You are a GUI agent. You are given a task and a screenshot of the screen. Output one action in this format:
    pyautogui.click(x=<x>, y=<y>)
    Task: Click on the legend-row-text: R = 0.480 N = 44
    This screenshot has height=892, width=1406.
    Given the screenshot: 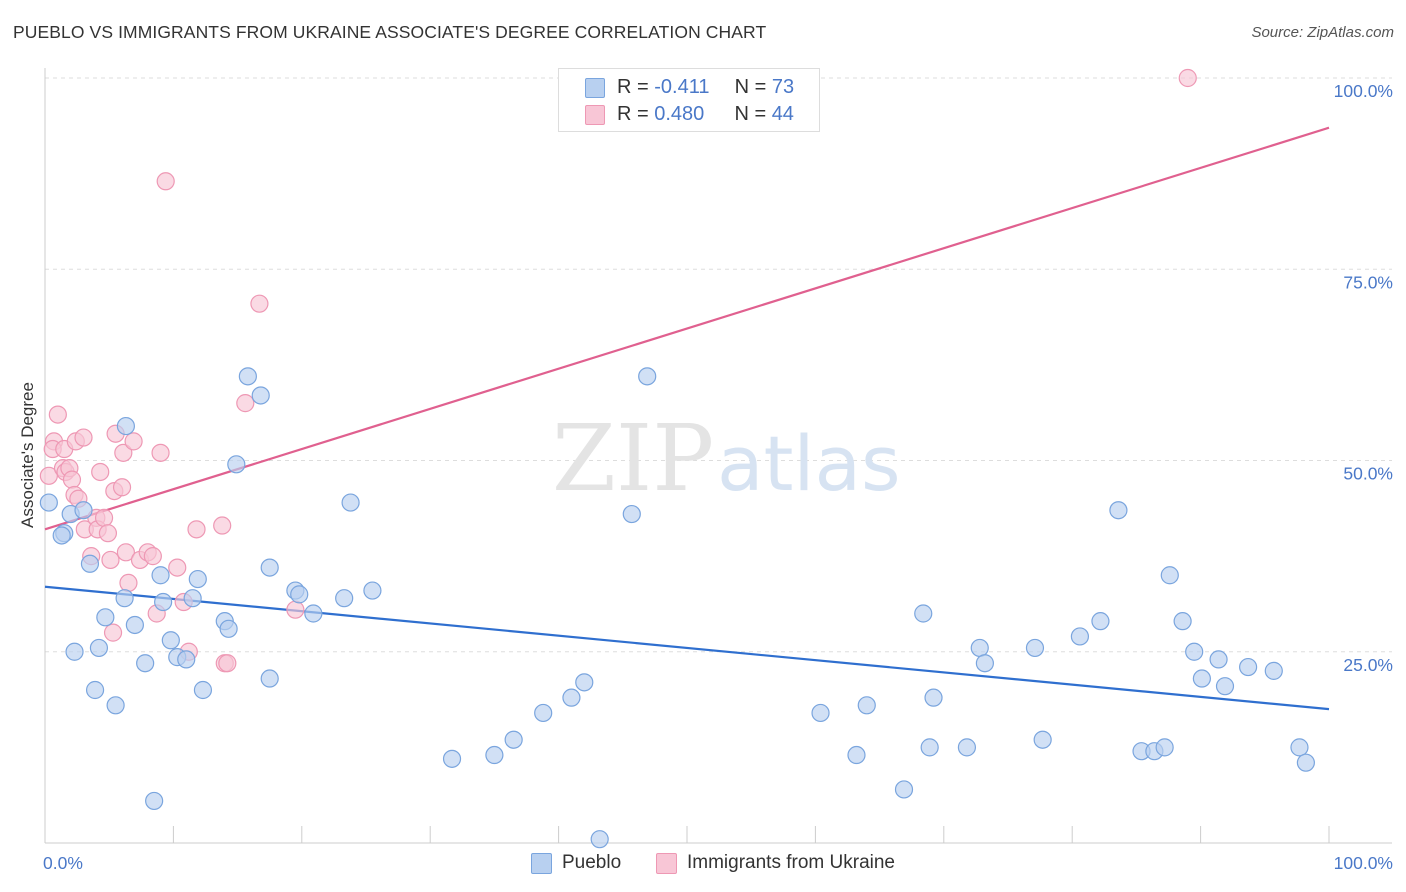 What is the action you would take?
    pyautogui.click(x=705, y=114)
    